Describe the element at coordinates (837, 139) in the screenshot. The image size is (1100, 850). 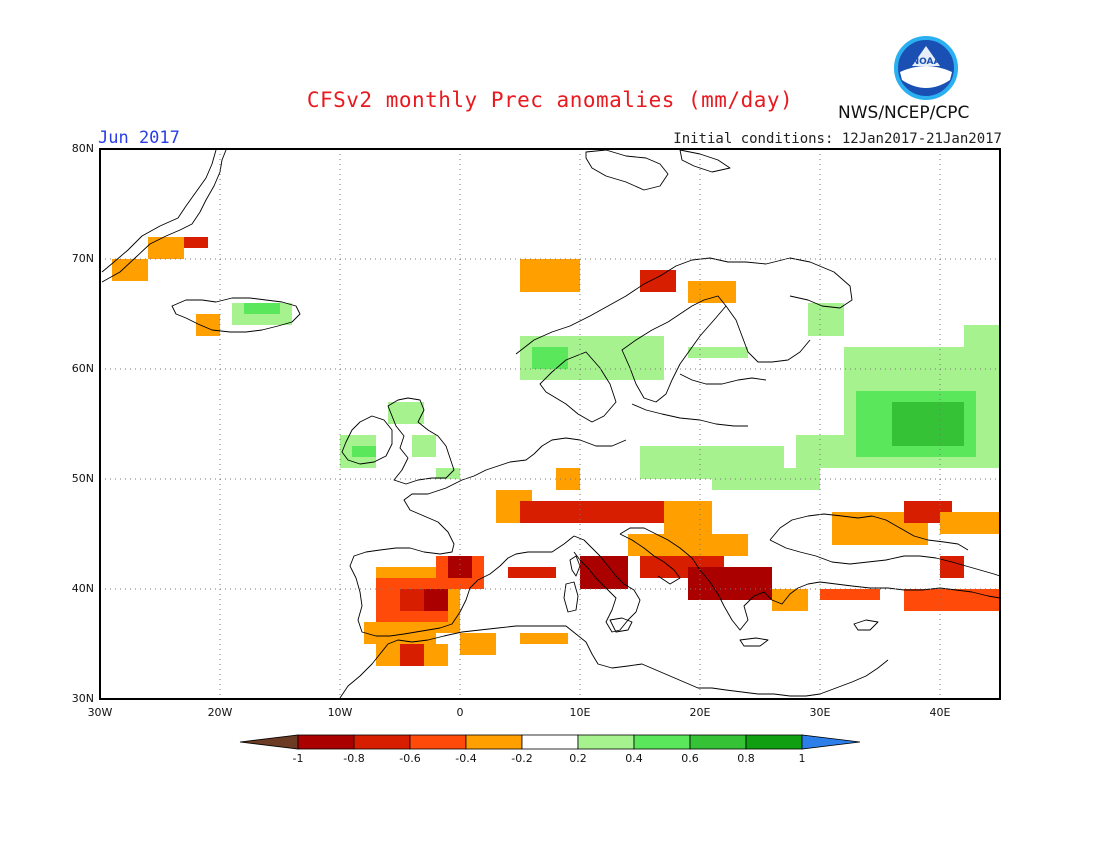
I see `initial-conditions: Initial conditions: 12Jan2017-21Jan2017` at that location.